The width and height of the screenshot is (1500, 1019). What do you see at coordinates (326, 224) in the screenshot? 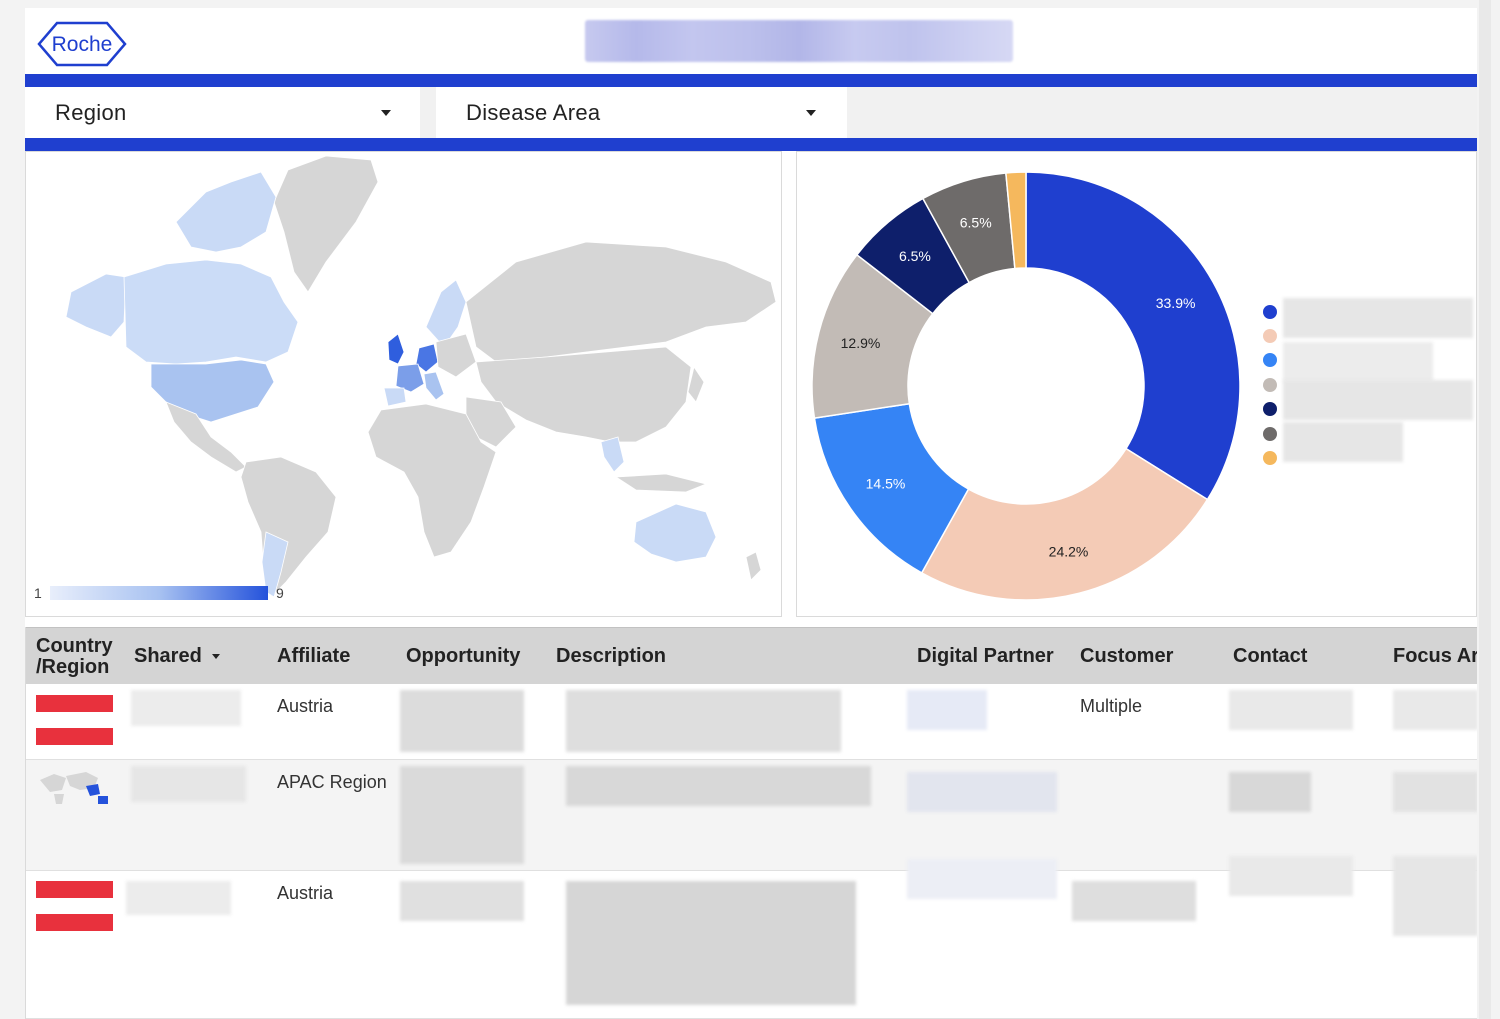
I see `map-region-greenland` at bounding box center [326, 224].